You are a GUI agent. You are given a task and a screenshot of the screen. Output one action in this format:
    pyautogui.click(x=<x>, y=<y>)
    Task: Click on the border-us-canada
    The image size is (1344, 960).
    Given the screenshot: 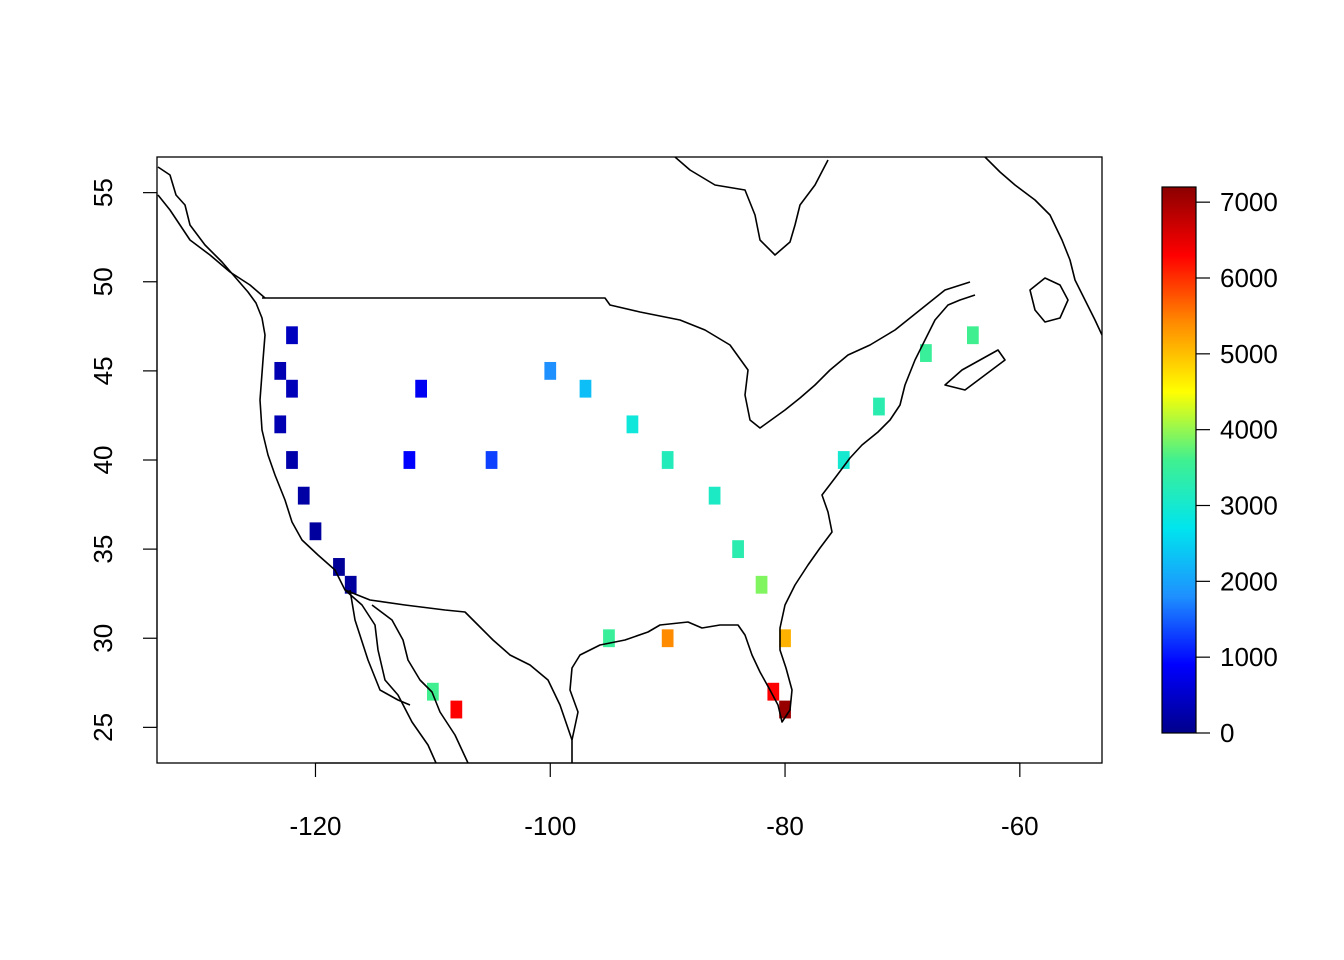 What is the action you would take?
    pyautogui.click(x=616, y=355)
    